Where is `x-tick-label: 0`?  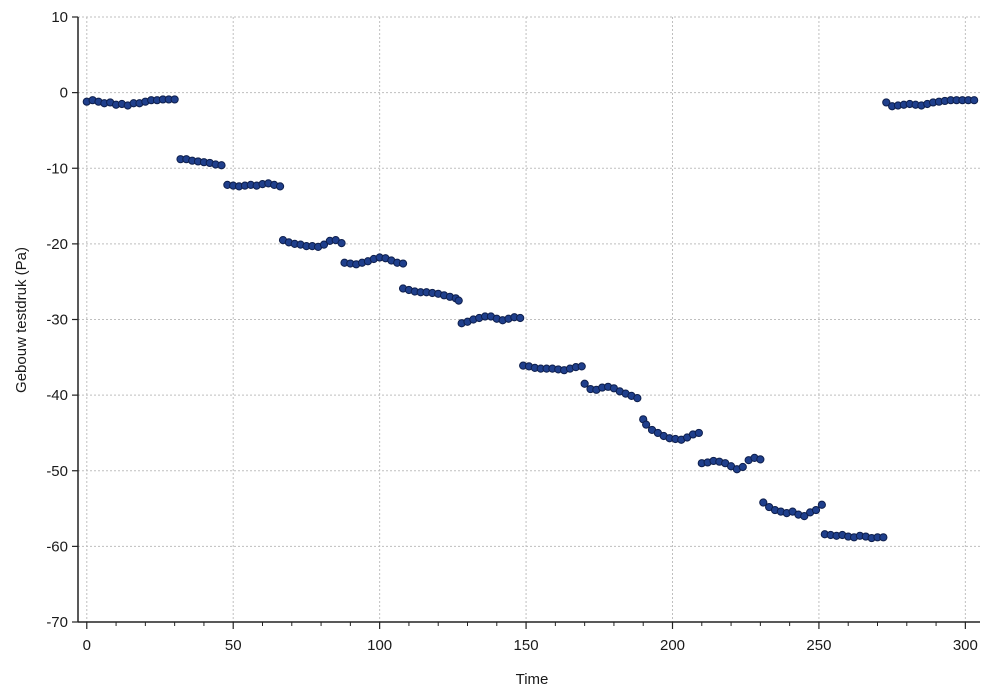 x-tick-label: 0 is located at coordinates (87, 645).